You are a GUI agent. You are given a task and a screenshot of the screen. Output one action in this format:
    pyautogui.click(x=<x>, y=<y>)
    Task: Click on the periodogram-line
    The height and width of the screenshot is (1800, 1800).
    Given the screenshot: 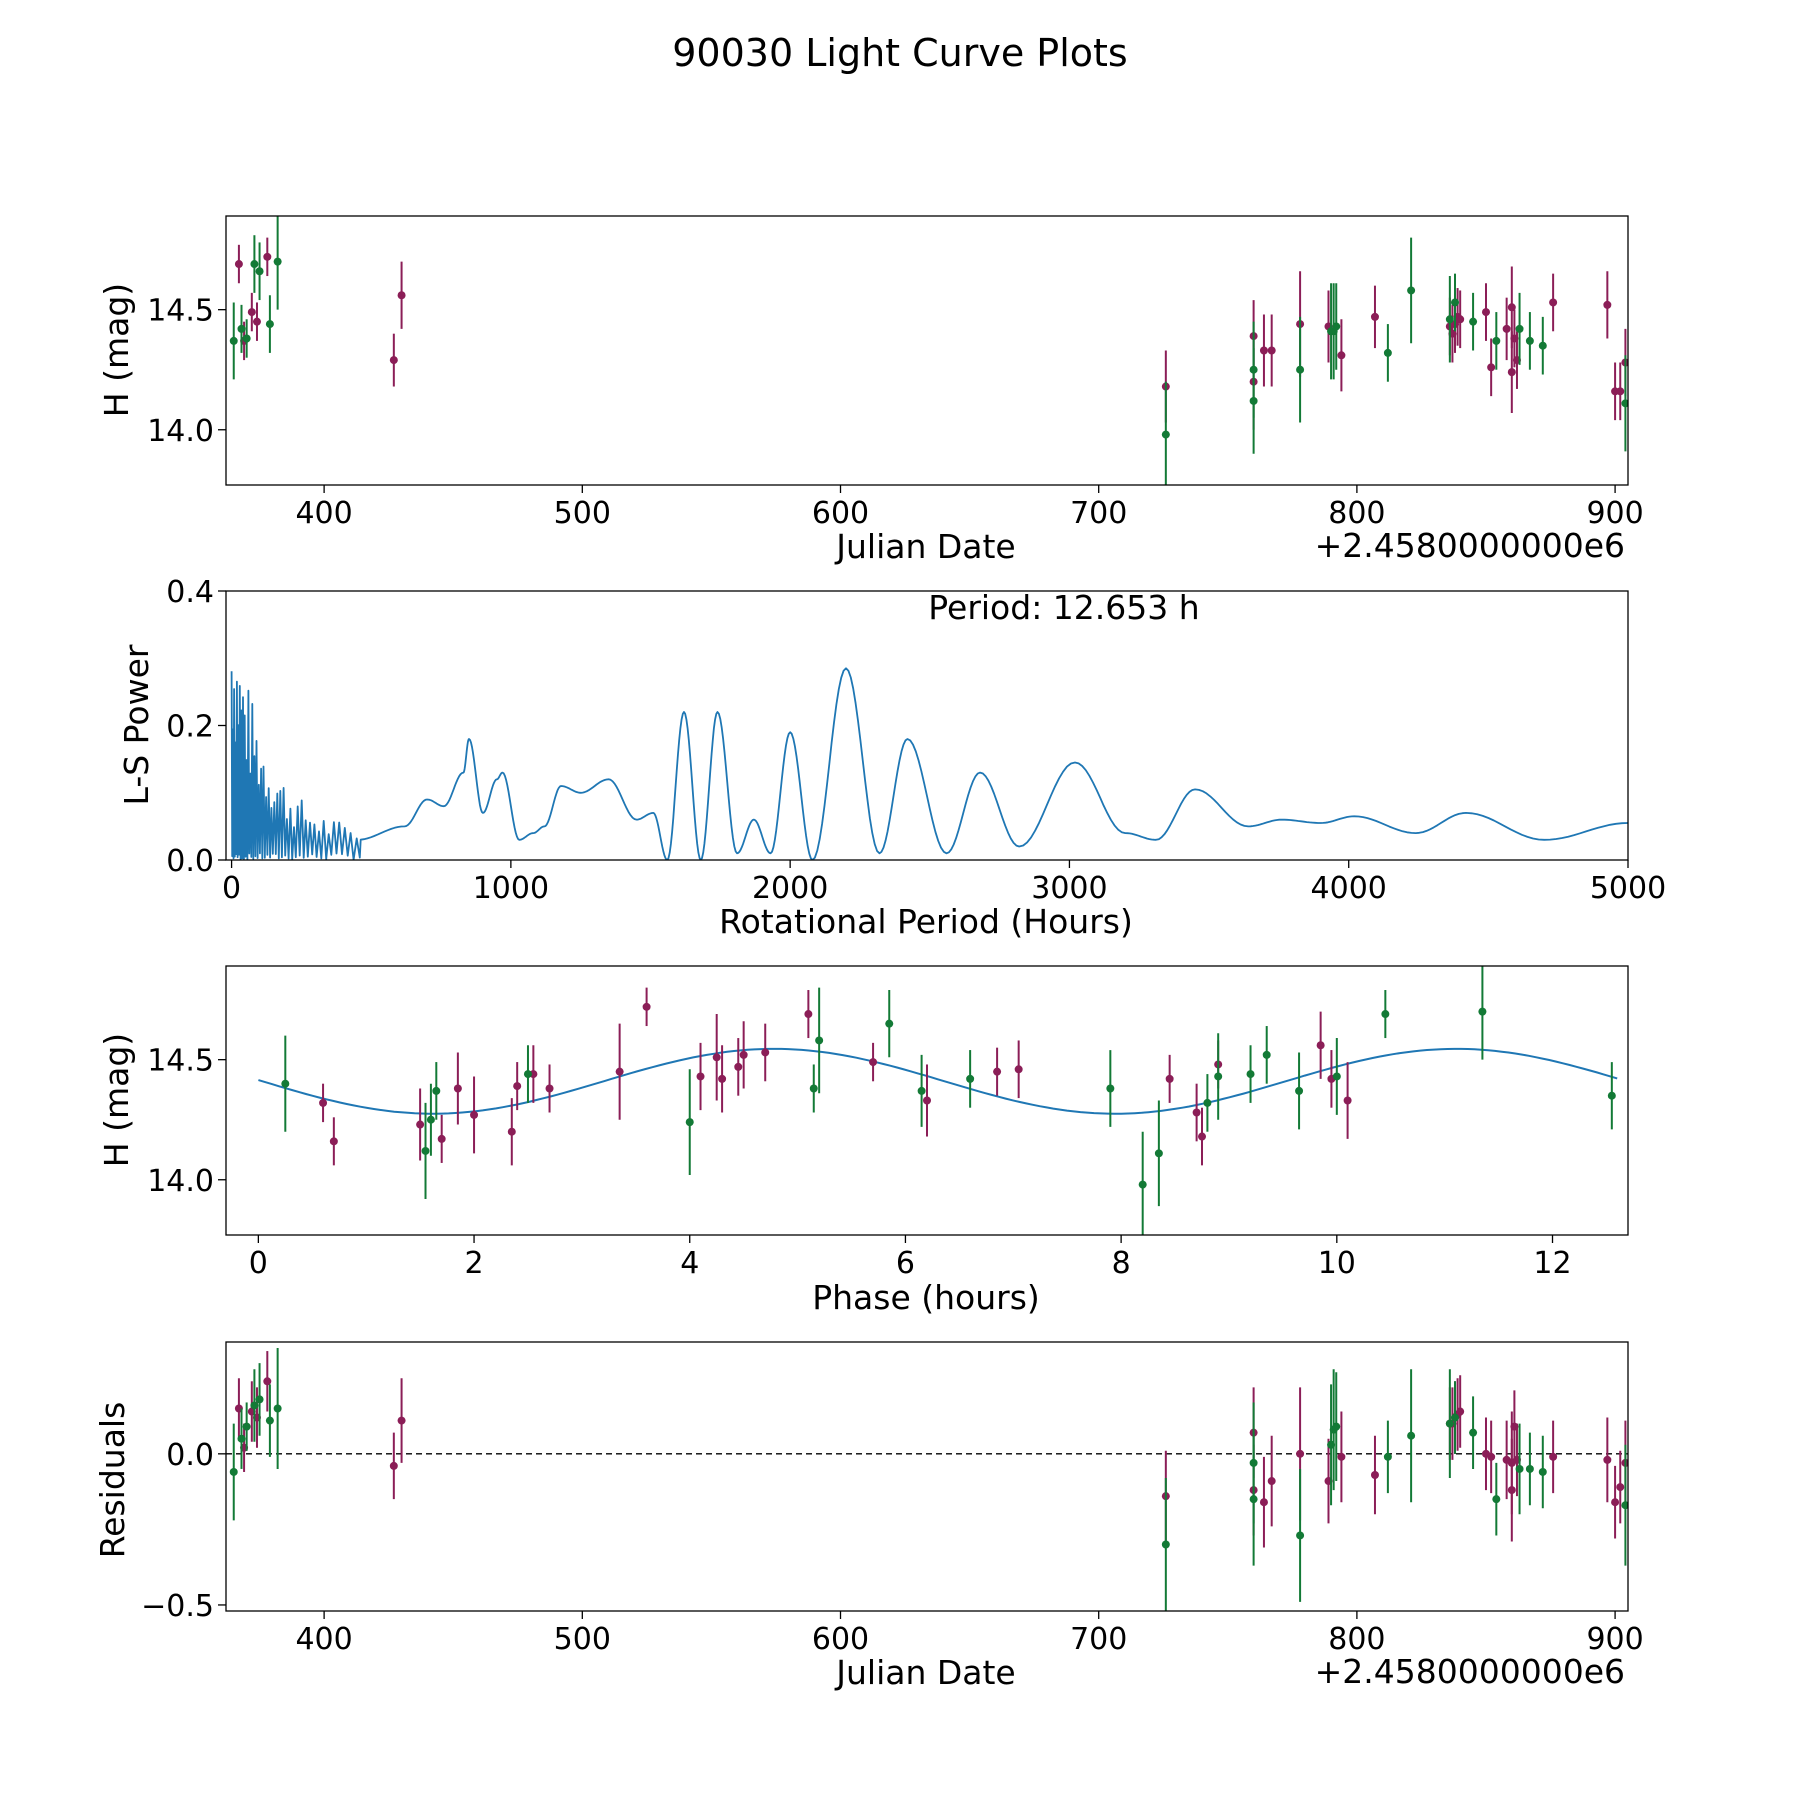 What is the action you would take?
    pyautogui.click(x=929, y=763)
    